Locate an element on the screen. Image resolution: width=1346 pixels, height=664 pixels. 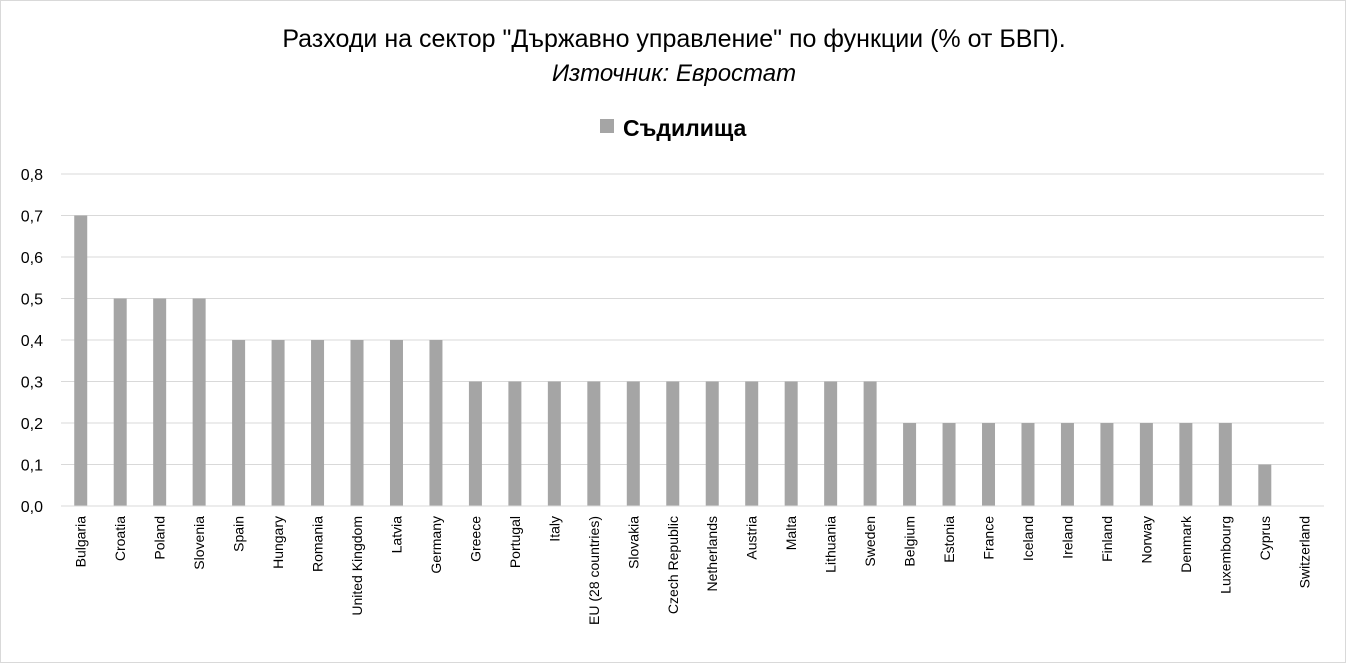
legend: Съдилища is located at coordinates (673, 128).